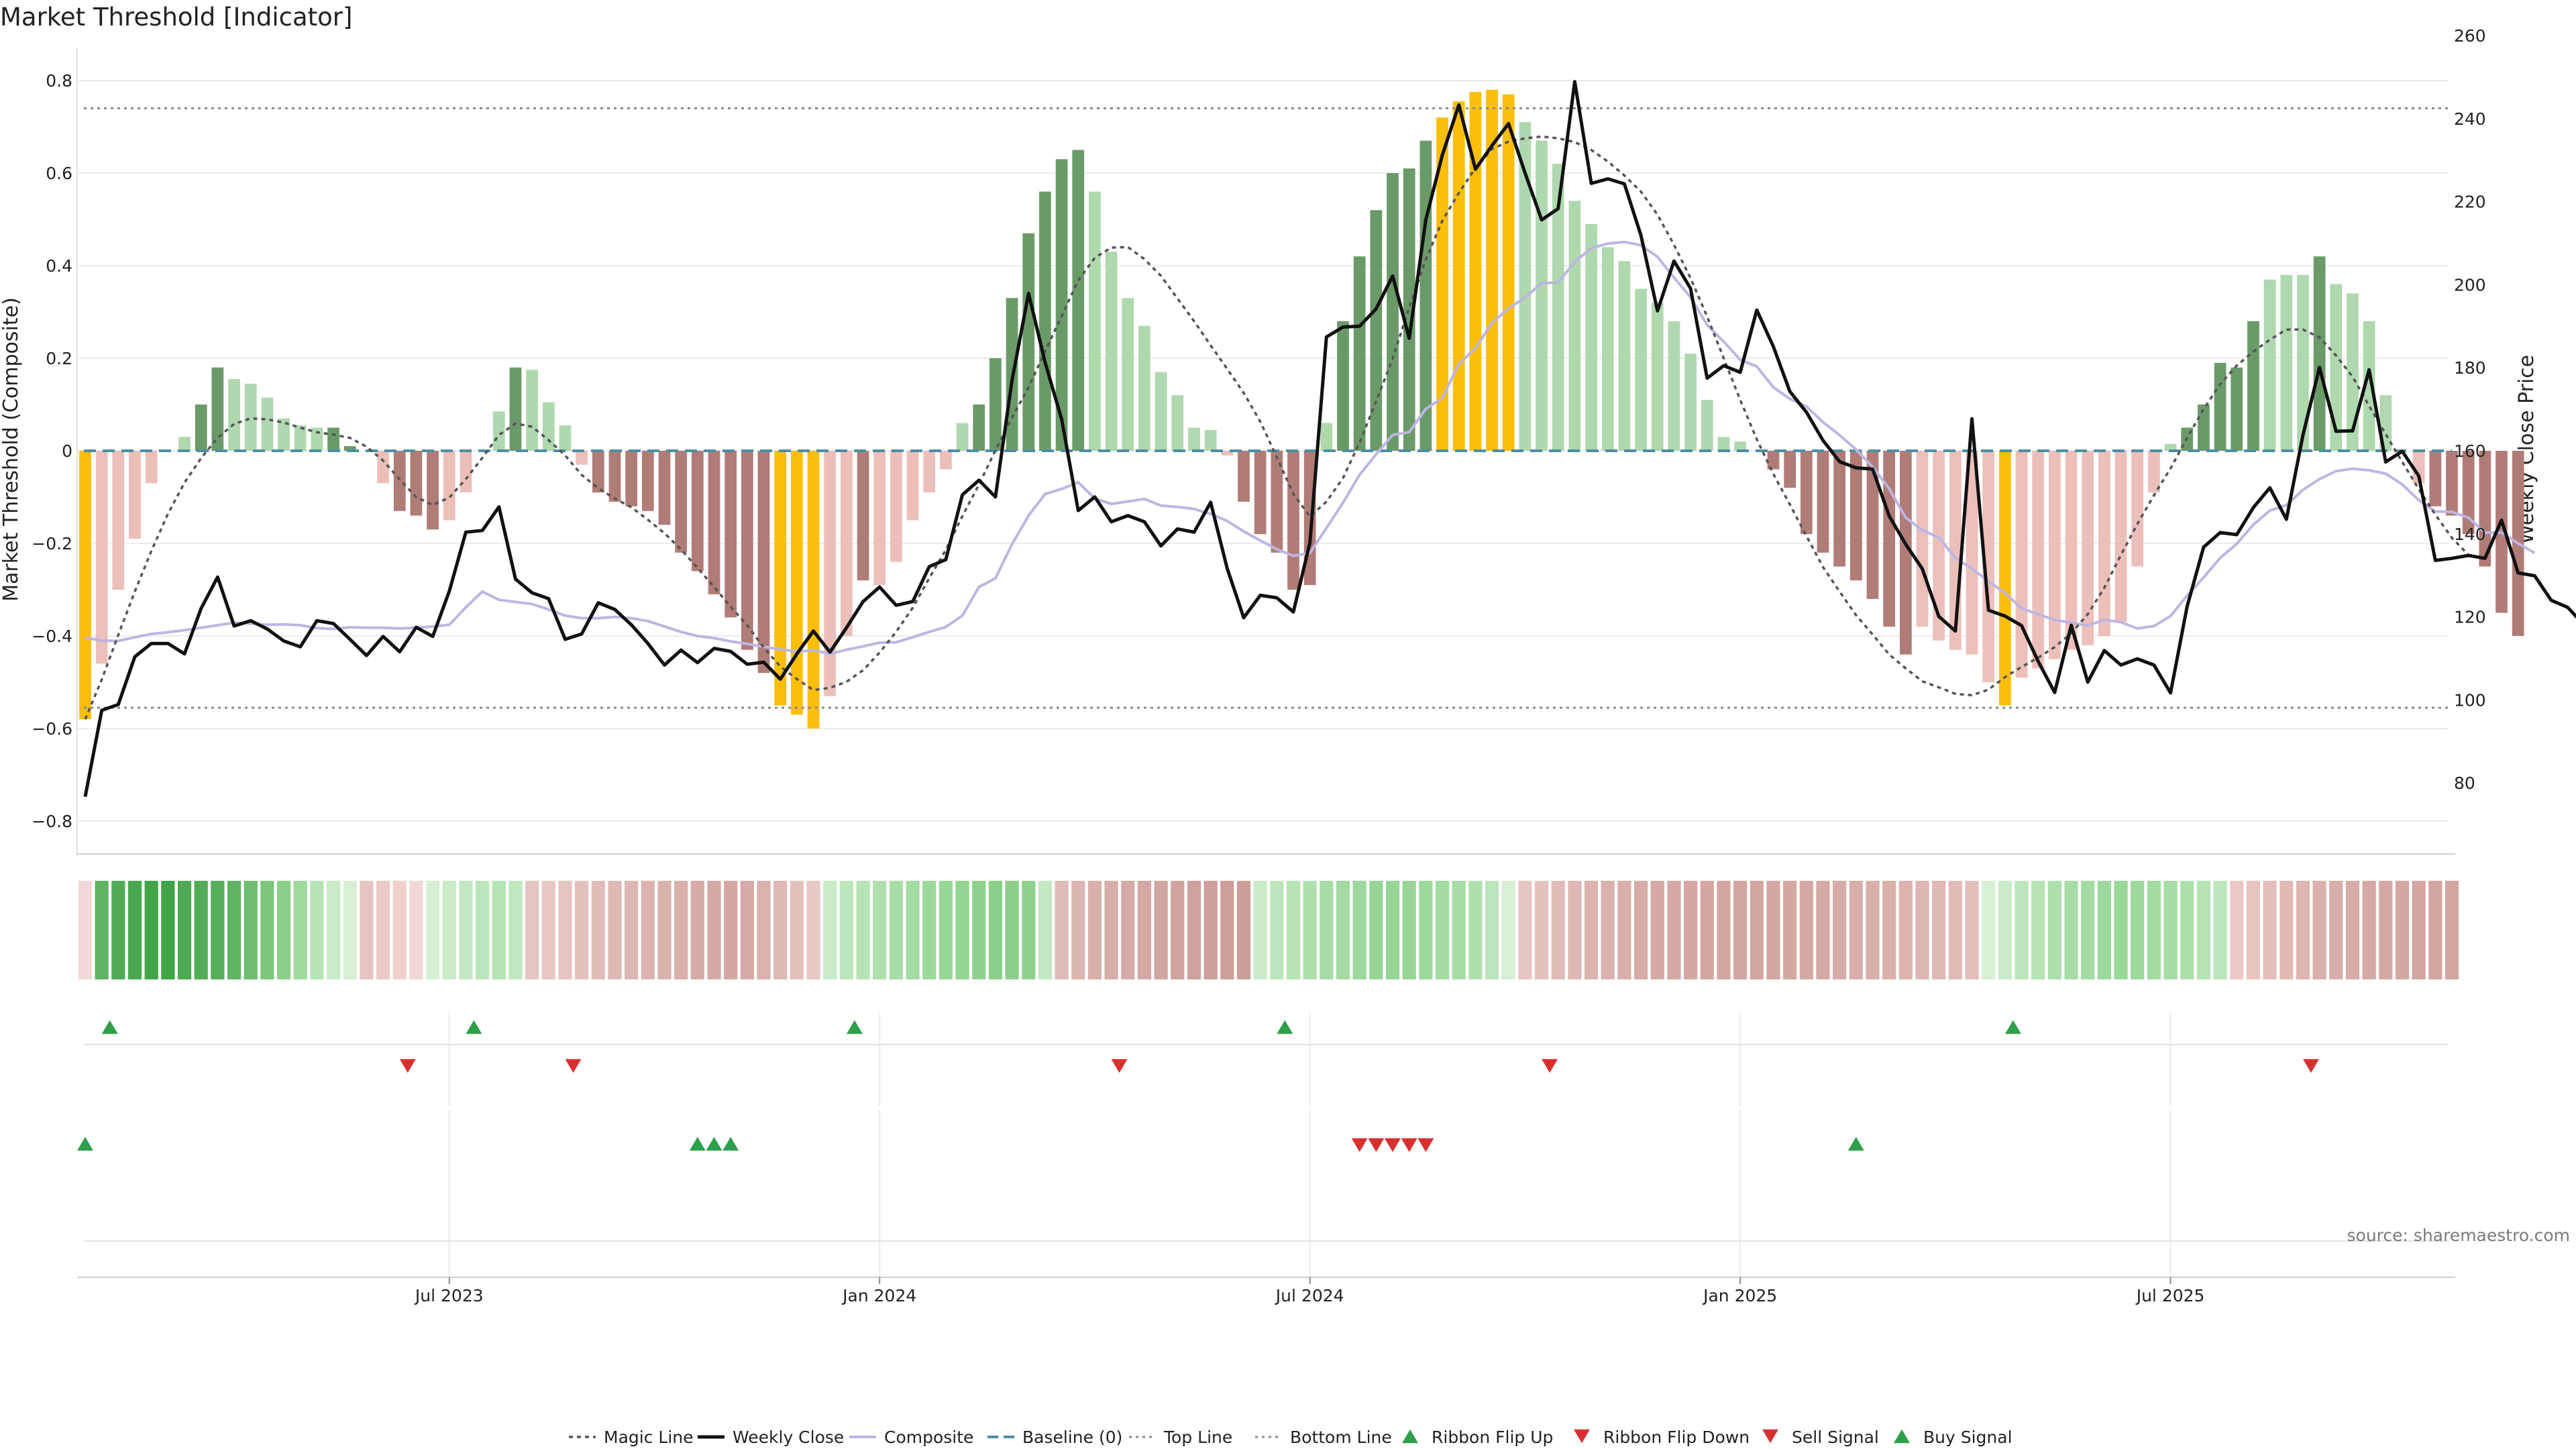  What do you see at coordinates (730, 1143) in the screenshot?
I see `buy-signal-marker` at bounding box center [730, 1143].